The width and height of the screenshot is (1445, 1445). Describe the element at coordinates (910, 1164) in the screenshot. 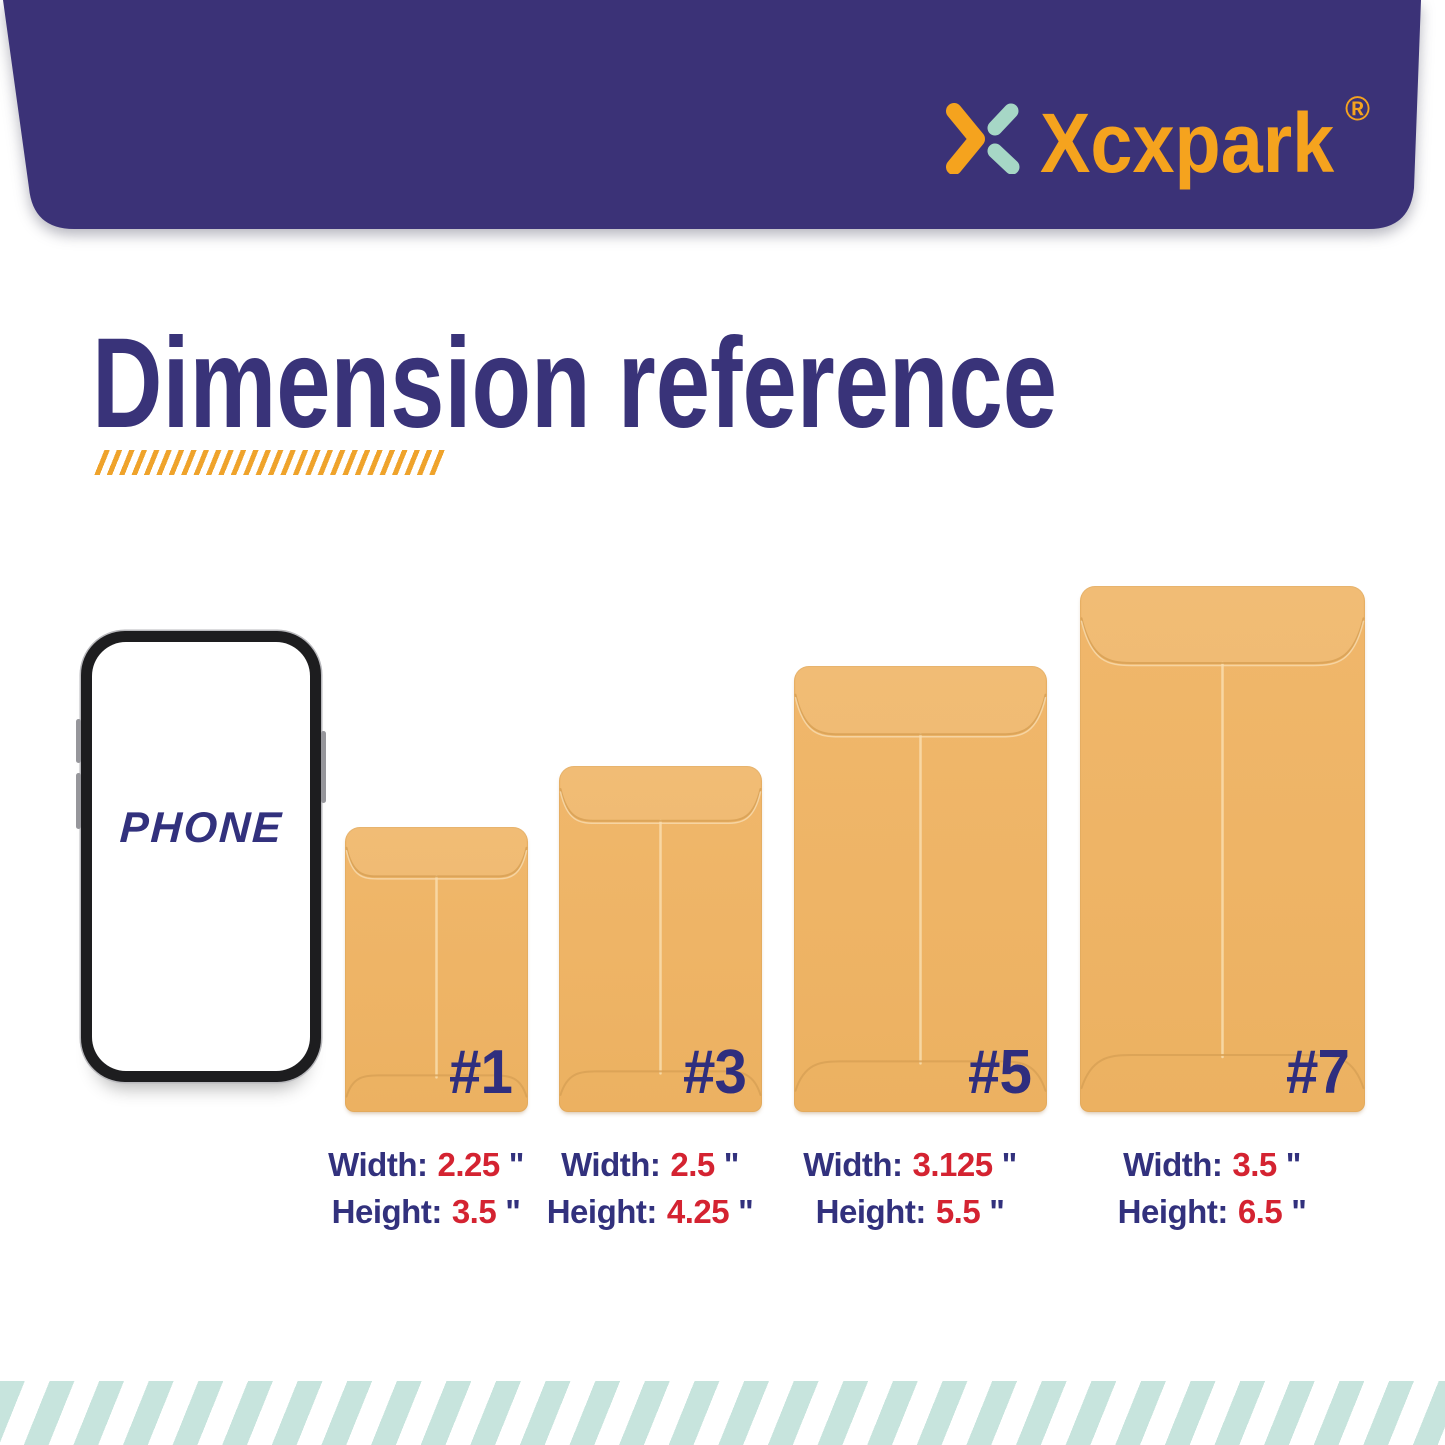

I see `width-row: Width: 3.125 "` at that location.